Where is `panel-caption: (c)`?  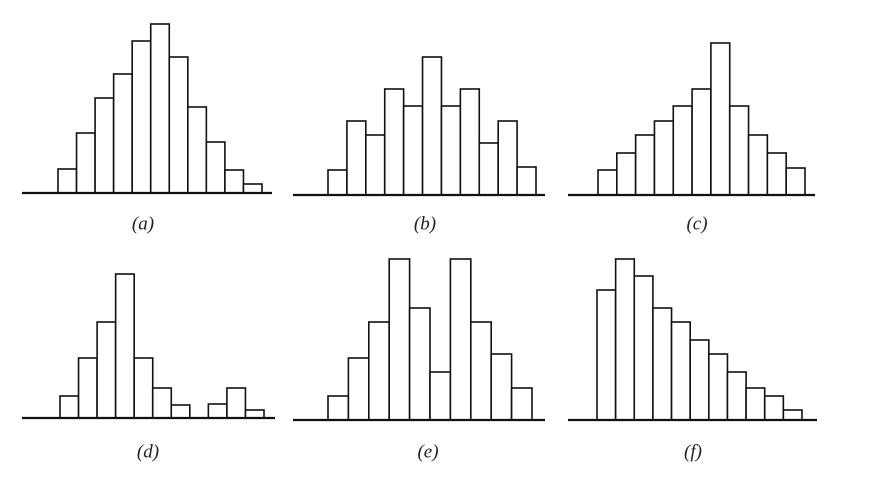 panel-caption: (c) is located at coordinates (696, 223).